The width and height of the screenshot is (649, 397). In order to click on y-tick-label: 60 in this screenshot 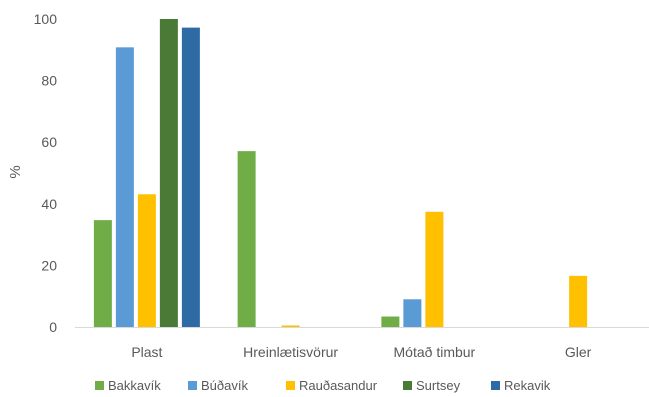, I will do `click(49, 142)`.